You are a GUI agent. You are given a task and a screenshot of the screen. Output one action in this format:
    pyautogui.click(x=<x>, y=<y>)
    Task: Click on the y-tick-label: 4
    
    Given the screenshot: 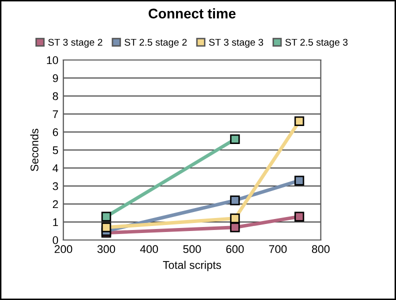 What is the action you would take?
    pyautogui.click(x=55, y=168)
    